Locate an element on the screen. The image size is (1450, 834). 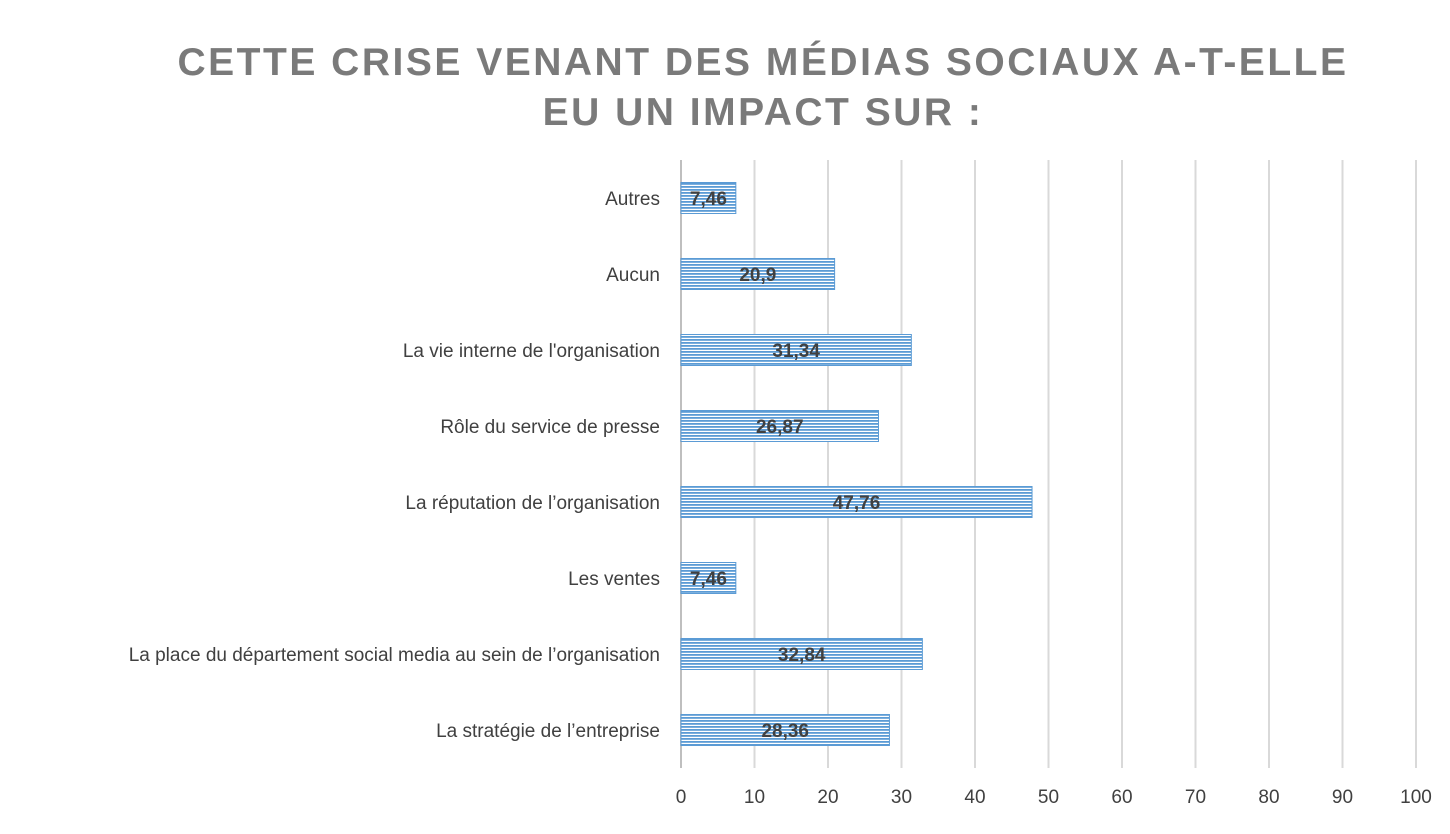
x-tick-labels: 0 10 20 30 40 50 60 70 80 90 100 is located at coordinates (1054, 797).